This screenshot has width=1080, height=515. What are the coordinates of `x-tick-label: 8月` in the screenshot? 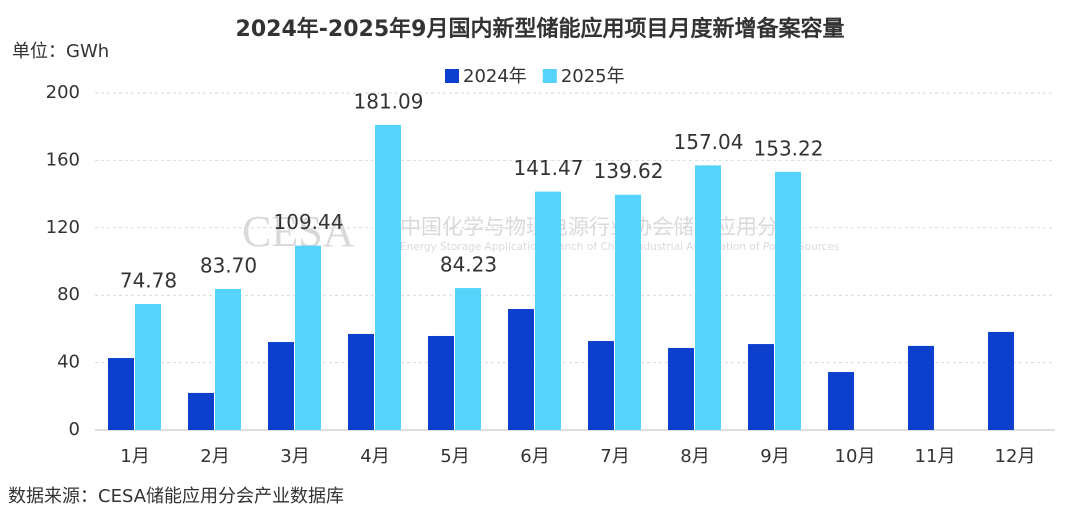 It's located at (694, 456).